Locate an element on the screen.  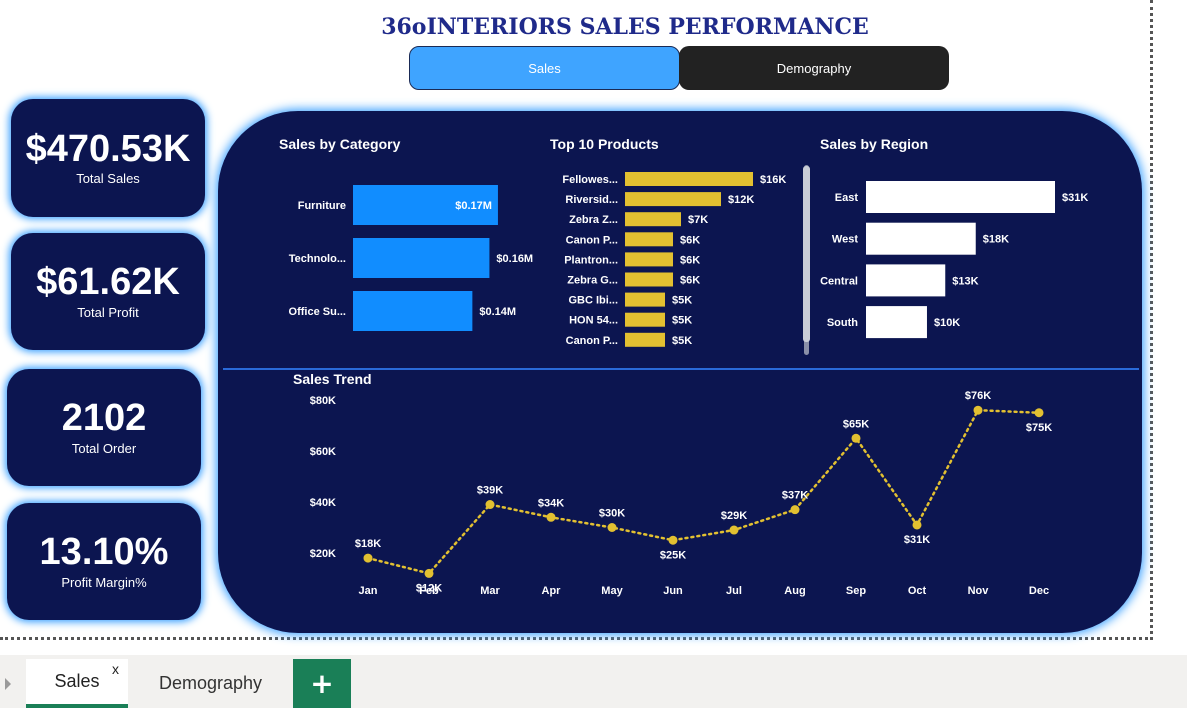
panel-divider is located at coordinates (681, 369).